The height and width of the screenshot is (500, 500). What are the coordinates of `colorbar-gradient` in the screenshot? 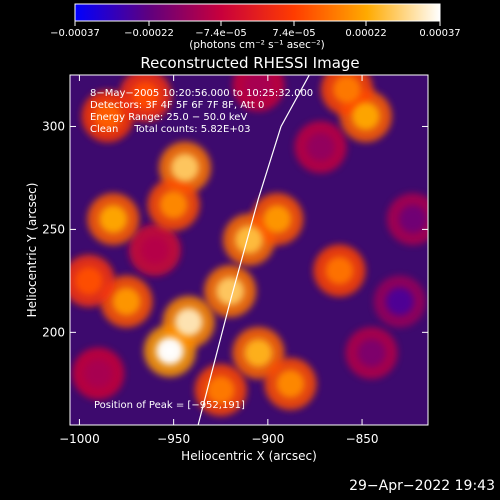 It's located at (257, 12).